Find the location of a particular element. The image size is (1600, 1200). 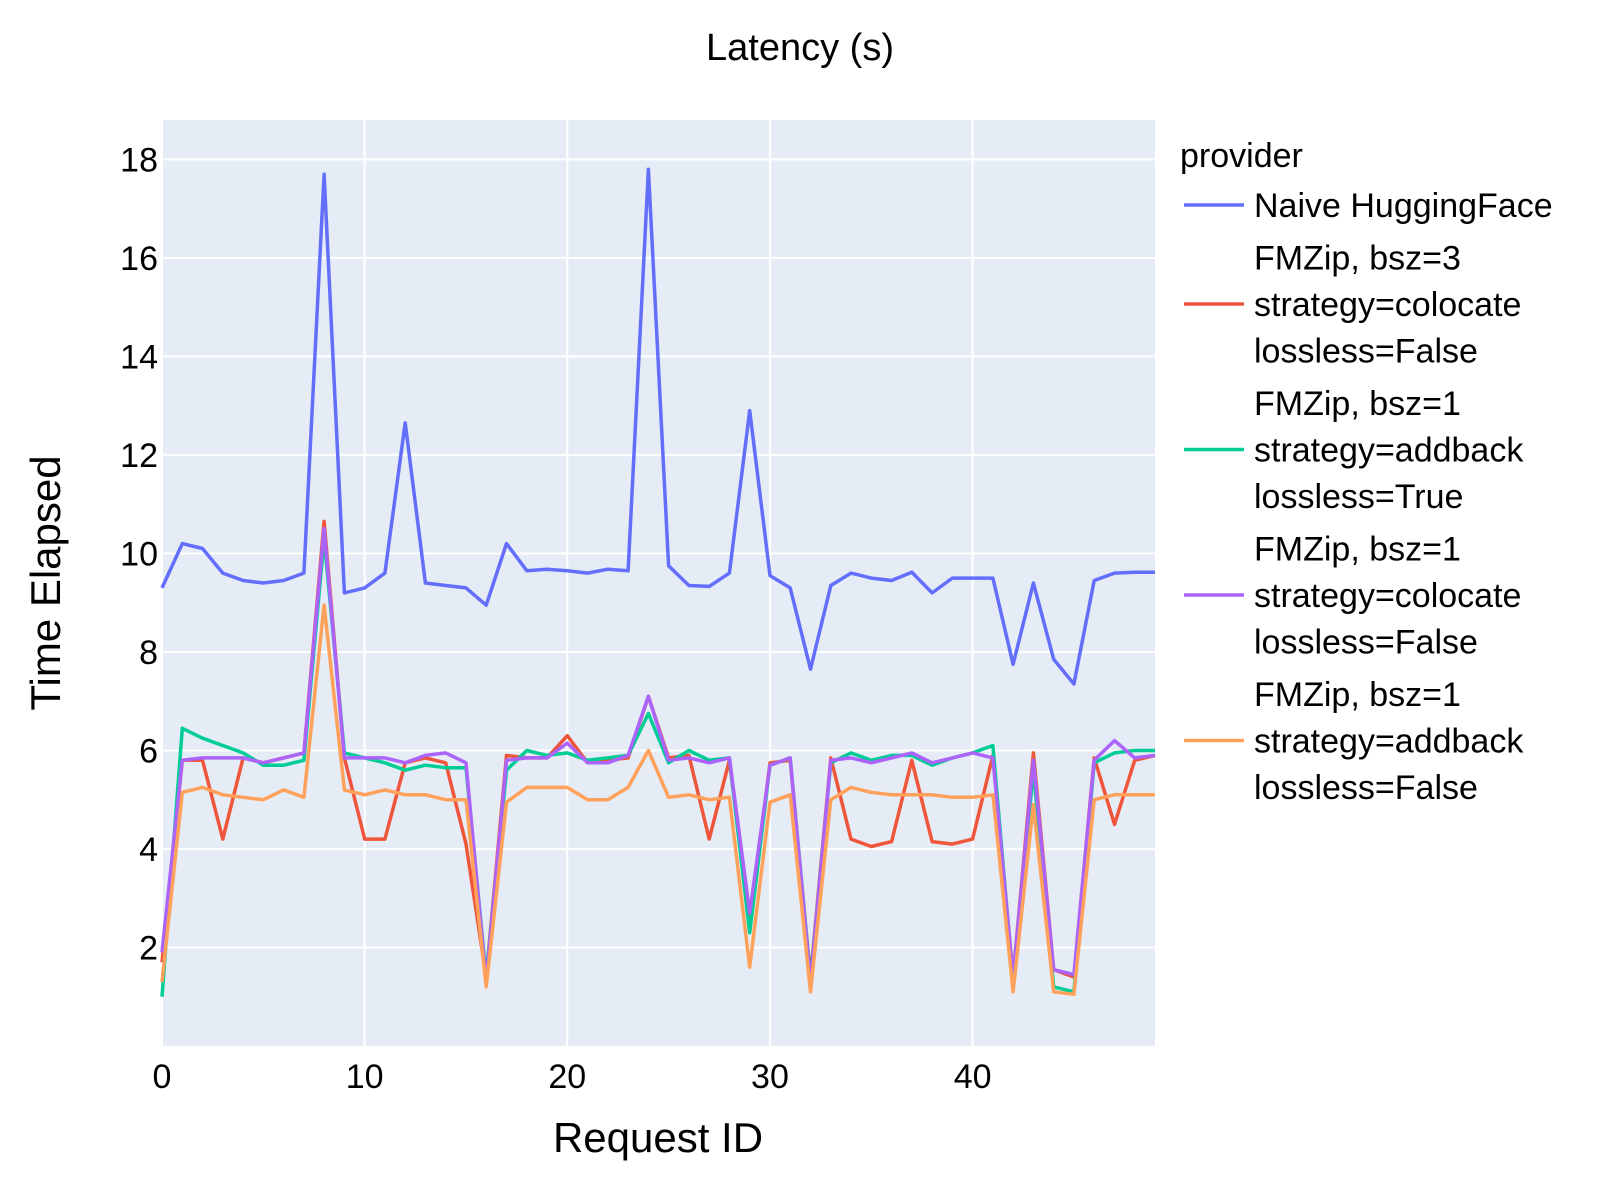

chart-title: Latency (s) is located at coordinates (800, 48).